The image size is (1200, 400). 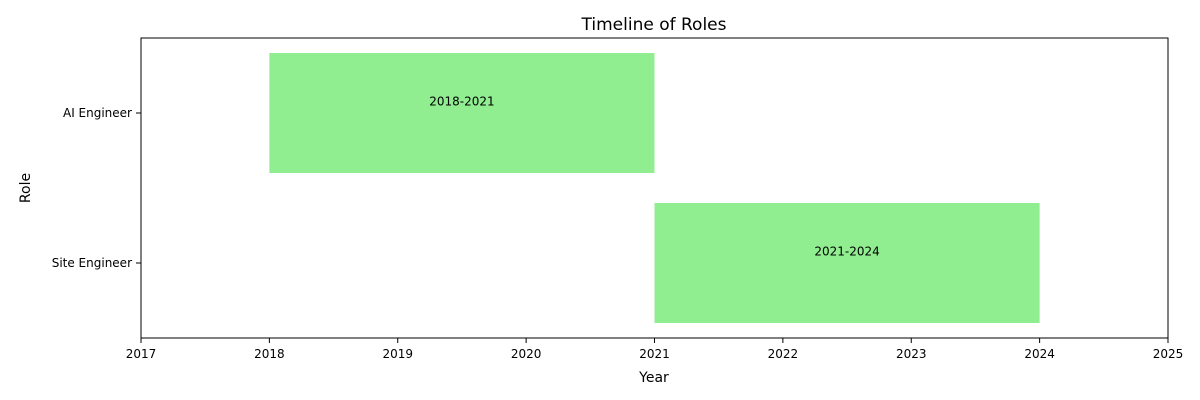 I want to click on x-tick-label: 2024, so click(x=1039, y=354).